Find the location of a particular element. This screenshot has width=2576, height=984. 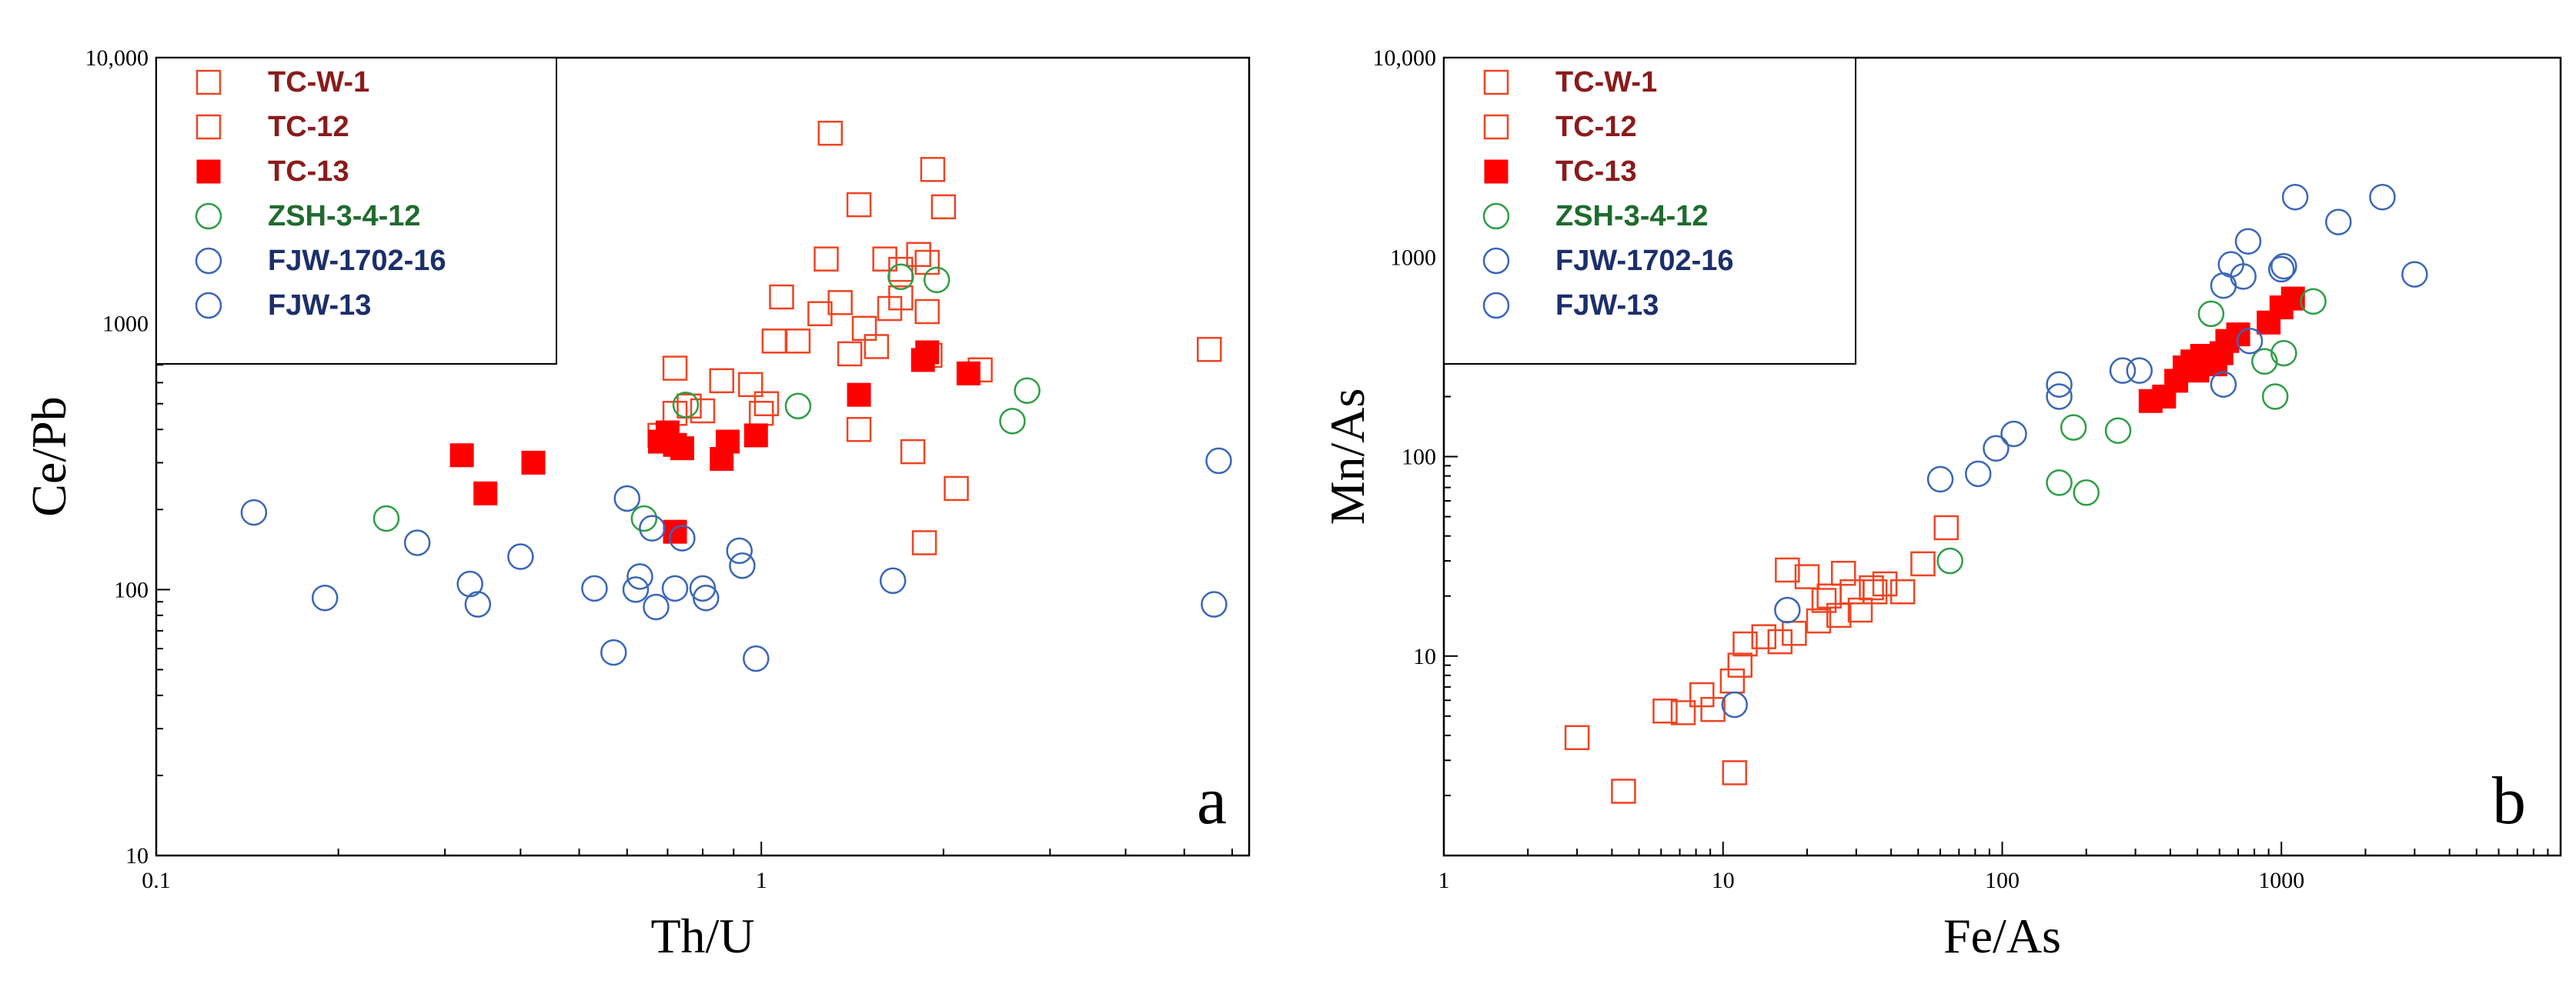

legend-label: ZSH-3-4-12 is located at coordinates (1632, 216).